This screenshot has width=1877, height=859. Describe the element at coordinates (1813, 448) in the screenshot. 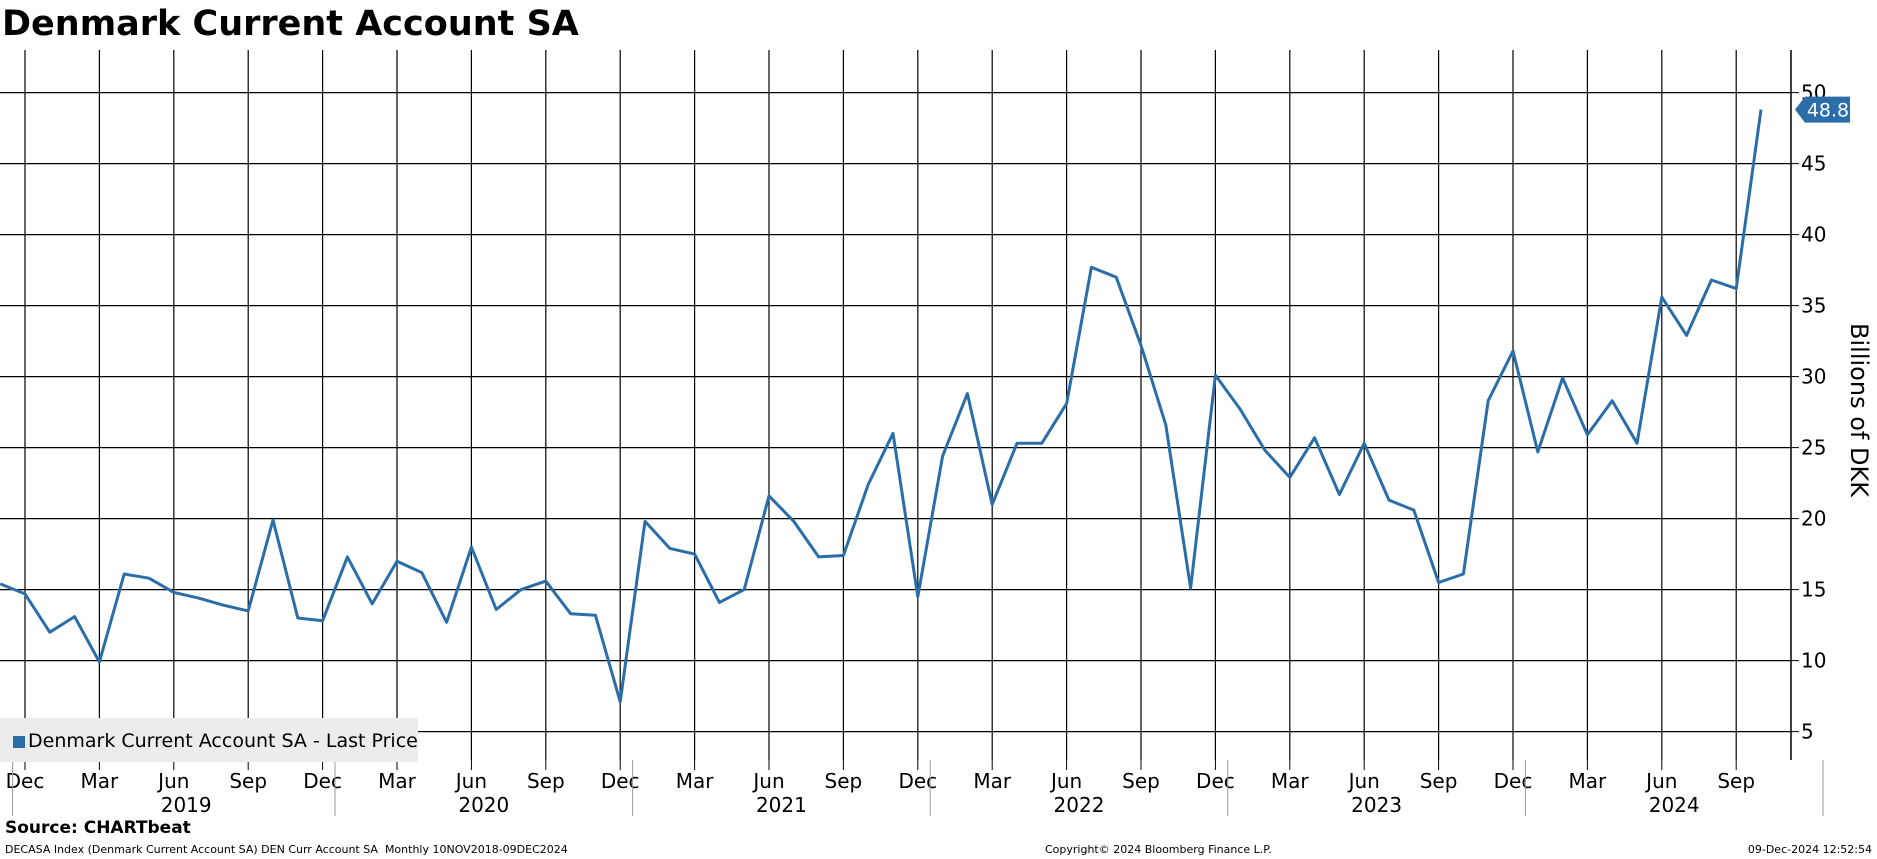

I see `y-tick-label: 25` at that location.